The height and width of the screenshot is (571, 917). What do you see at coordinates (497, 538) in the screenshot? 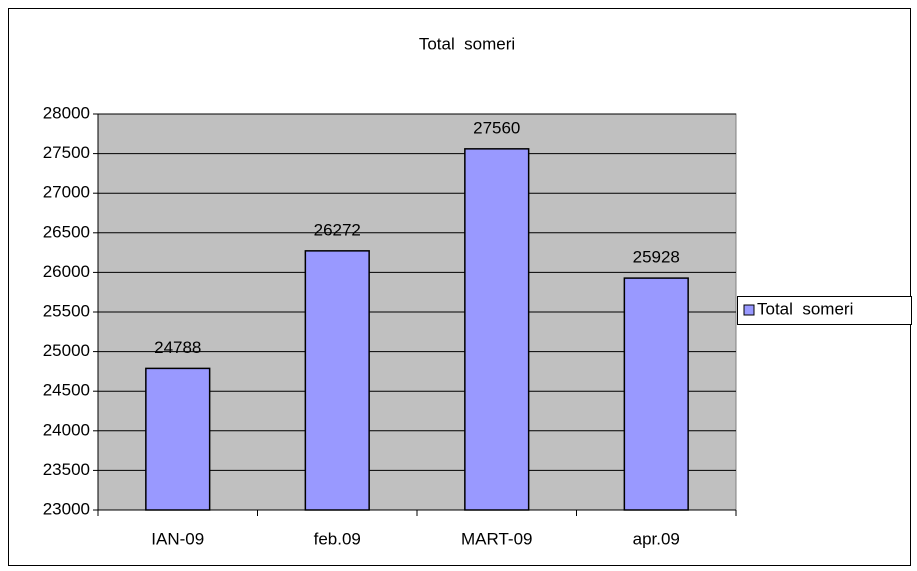
I see `x-tick-label: MART-09` at bounding box center [497, 538].